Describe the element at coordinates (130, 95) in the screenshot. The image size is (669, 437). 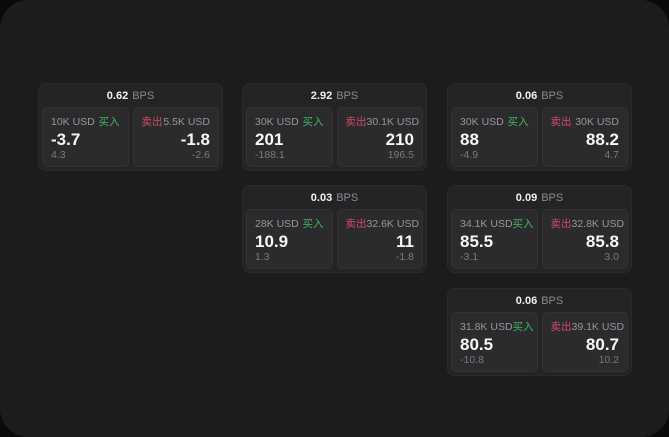
I see `card-header: 0.62 BPS` at that location.